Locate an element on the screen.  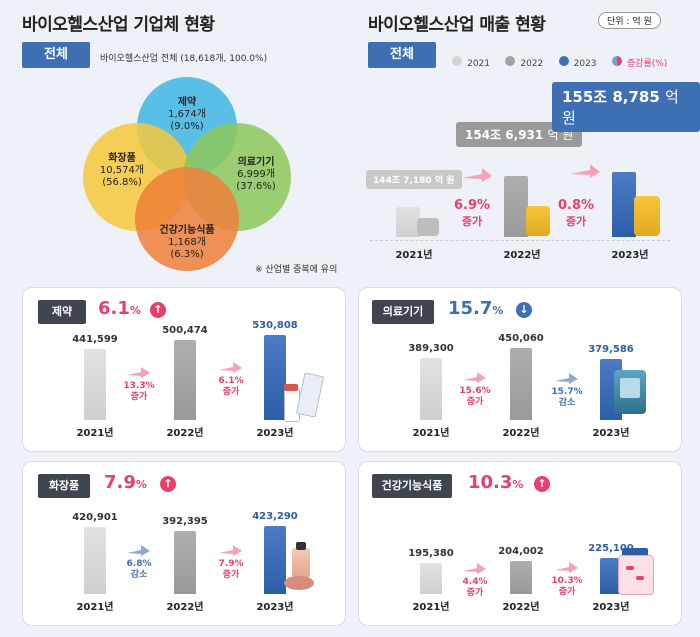
health-food-trend-arrow-0-icon is located at coordinates (475, 568).